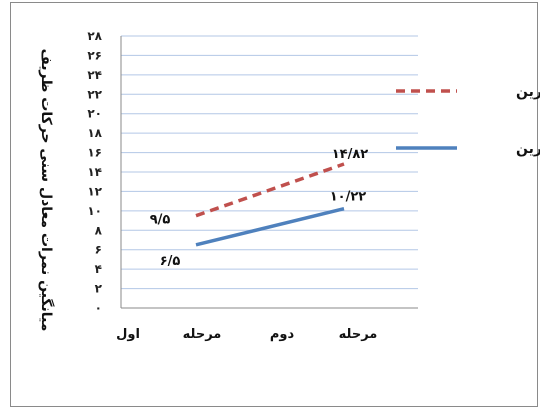  I want to click on legend-label: بی تمرین, so click(528, 149).